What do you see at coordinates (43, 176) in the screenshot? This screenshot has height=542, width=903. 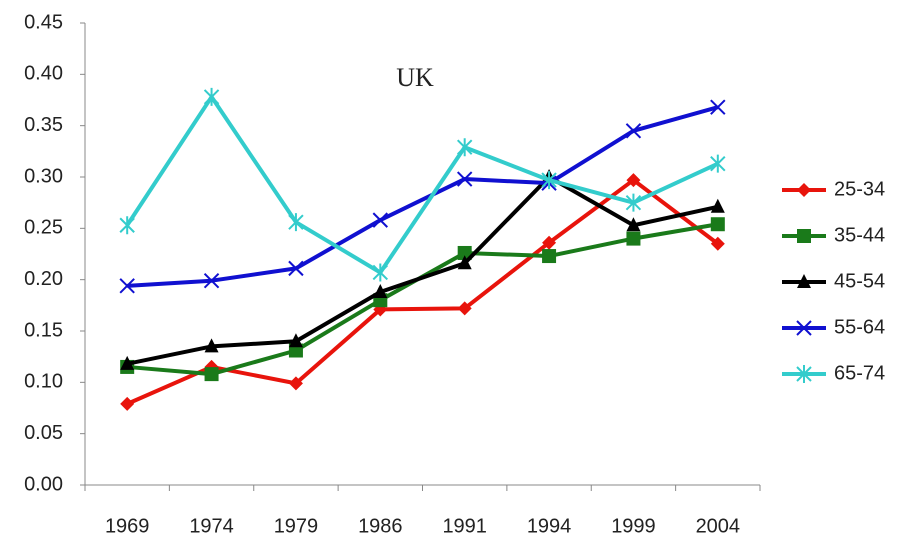 I see `y-tick-label: 0.30` at bounding box center [43, 176].